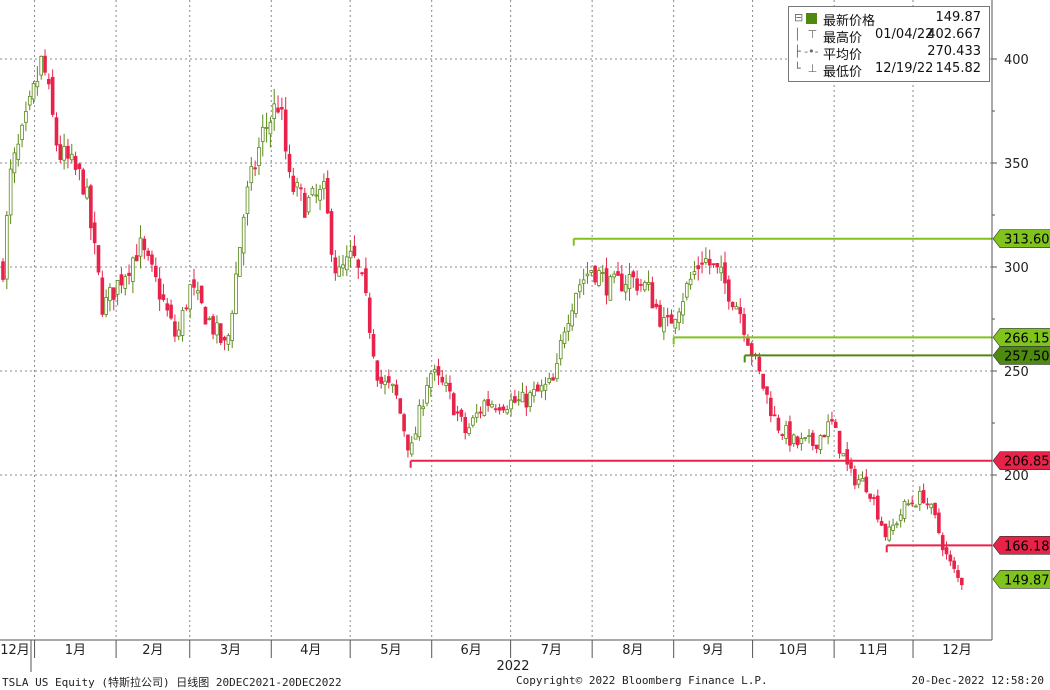 The width and height of the screenshot is (1050, 690). What do you see at coordinates (806, 34) in the screenshot?
I see `high-marker-icon: │ ⊤` at bounding box center [806, 34].